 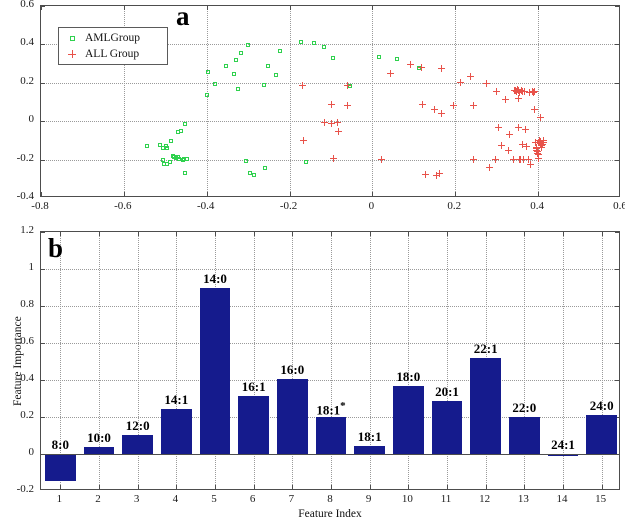 I want to click on bar-value-label: 8:0, so click(x=60, y=444).